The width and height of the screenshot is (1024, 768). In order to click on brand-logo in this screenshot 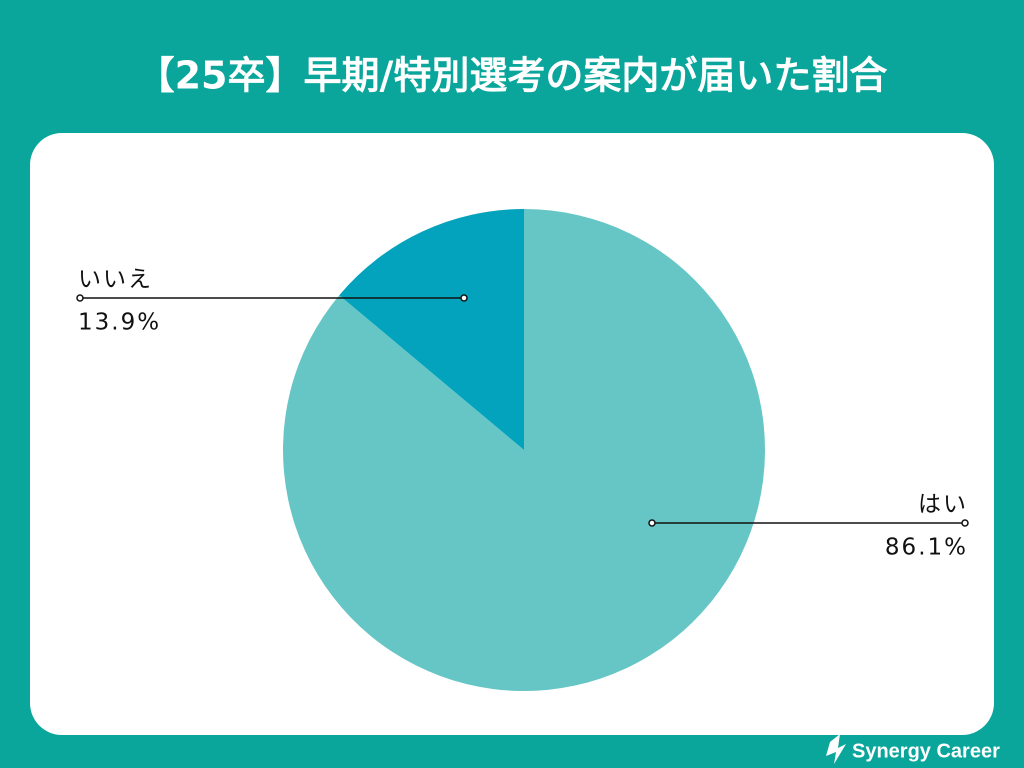, I will do `click(836, 749)`.